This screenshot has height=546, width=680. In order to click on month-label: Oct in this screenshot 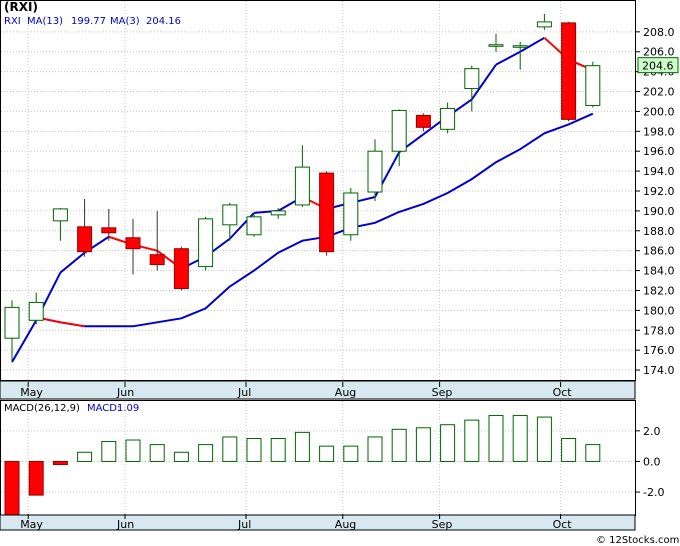, I will do `click(563, 524)`.